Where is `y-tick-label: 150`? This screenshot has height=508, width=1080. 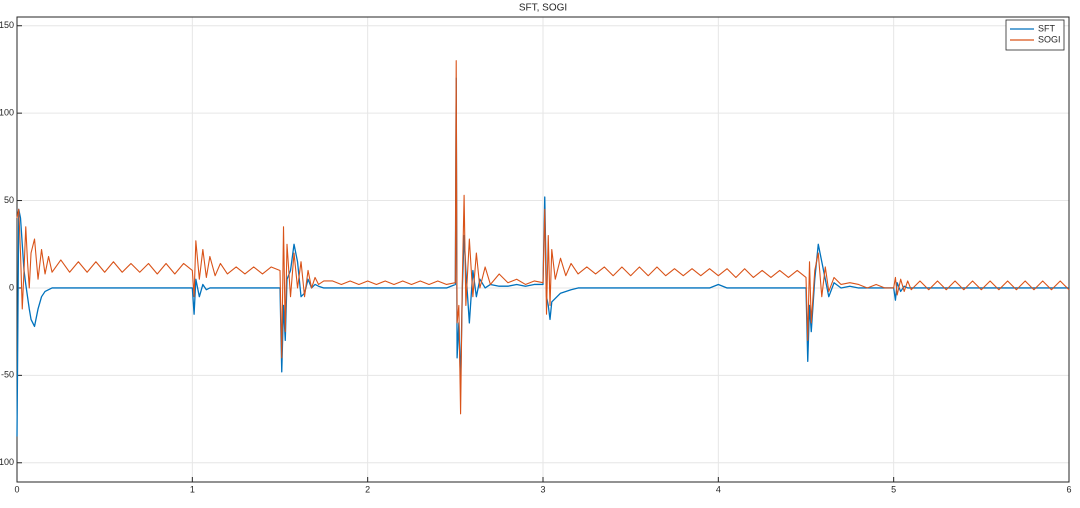 y-tick-label: 150 is located at coordinates (7, 25).